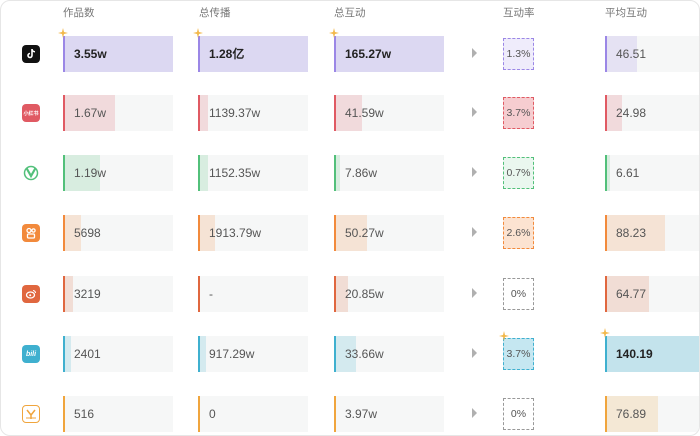 Image resolution: width=700 pixels, height=436 pixels. Describe the element at coordinates (652, 173) in the screenshot. I see `avg-cell: 6.61` at that location.